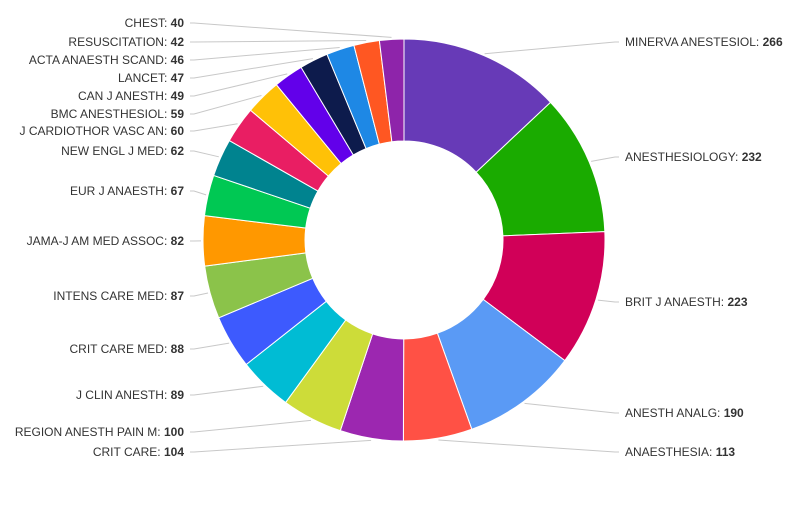  Describe the element at coordinates (528, 446) in the screenshot. I see `connector-anaesthesia` at that location.